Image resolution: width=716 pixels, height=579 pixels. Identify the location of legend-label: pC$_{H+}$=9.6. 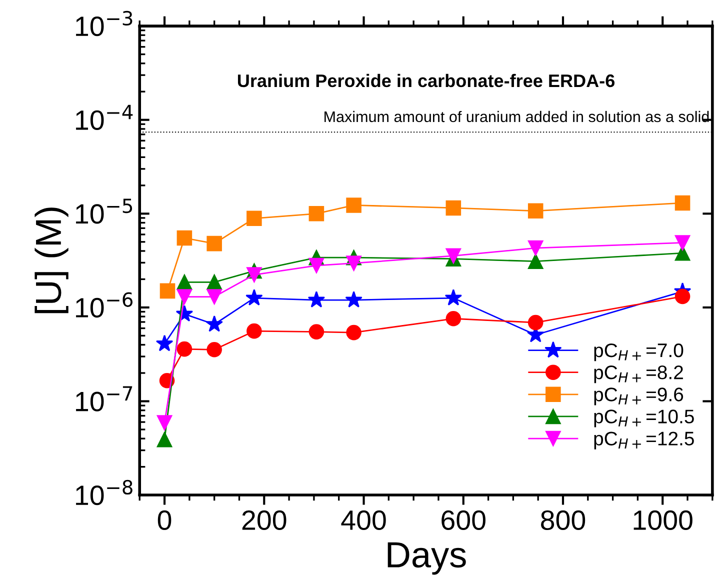
(639, 397).